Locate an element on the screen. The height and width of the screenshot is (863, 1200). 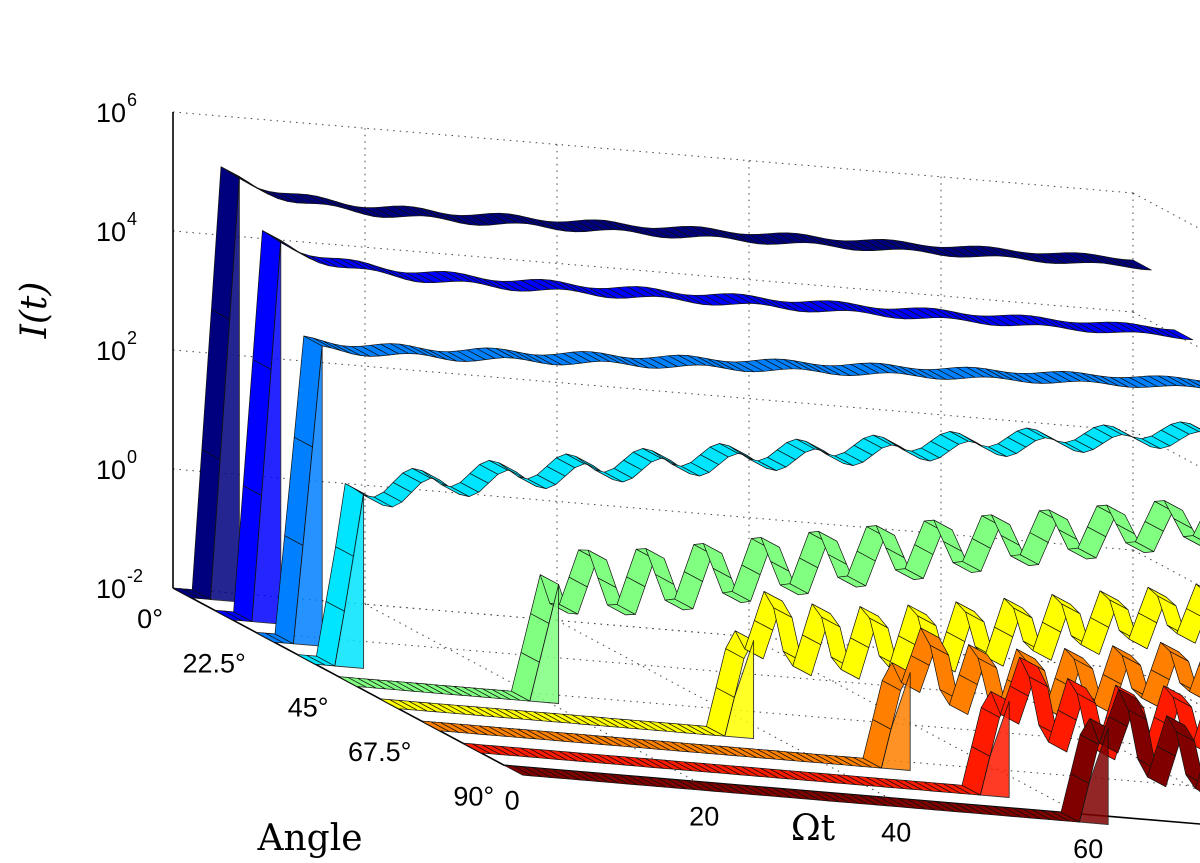
angle-axis-title: Angle is located at coordinates (309, 838).